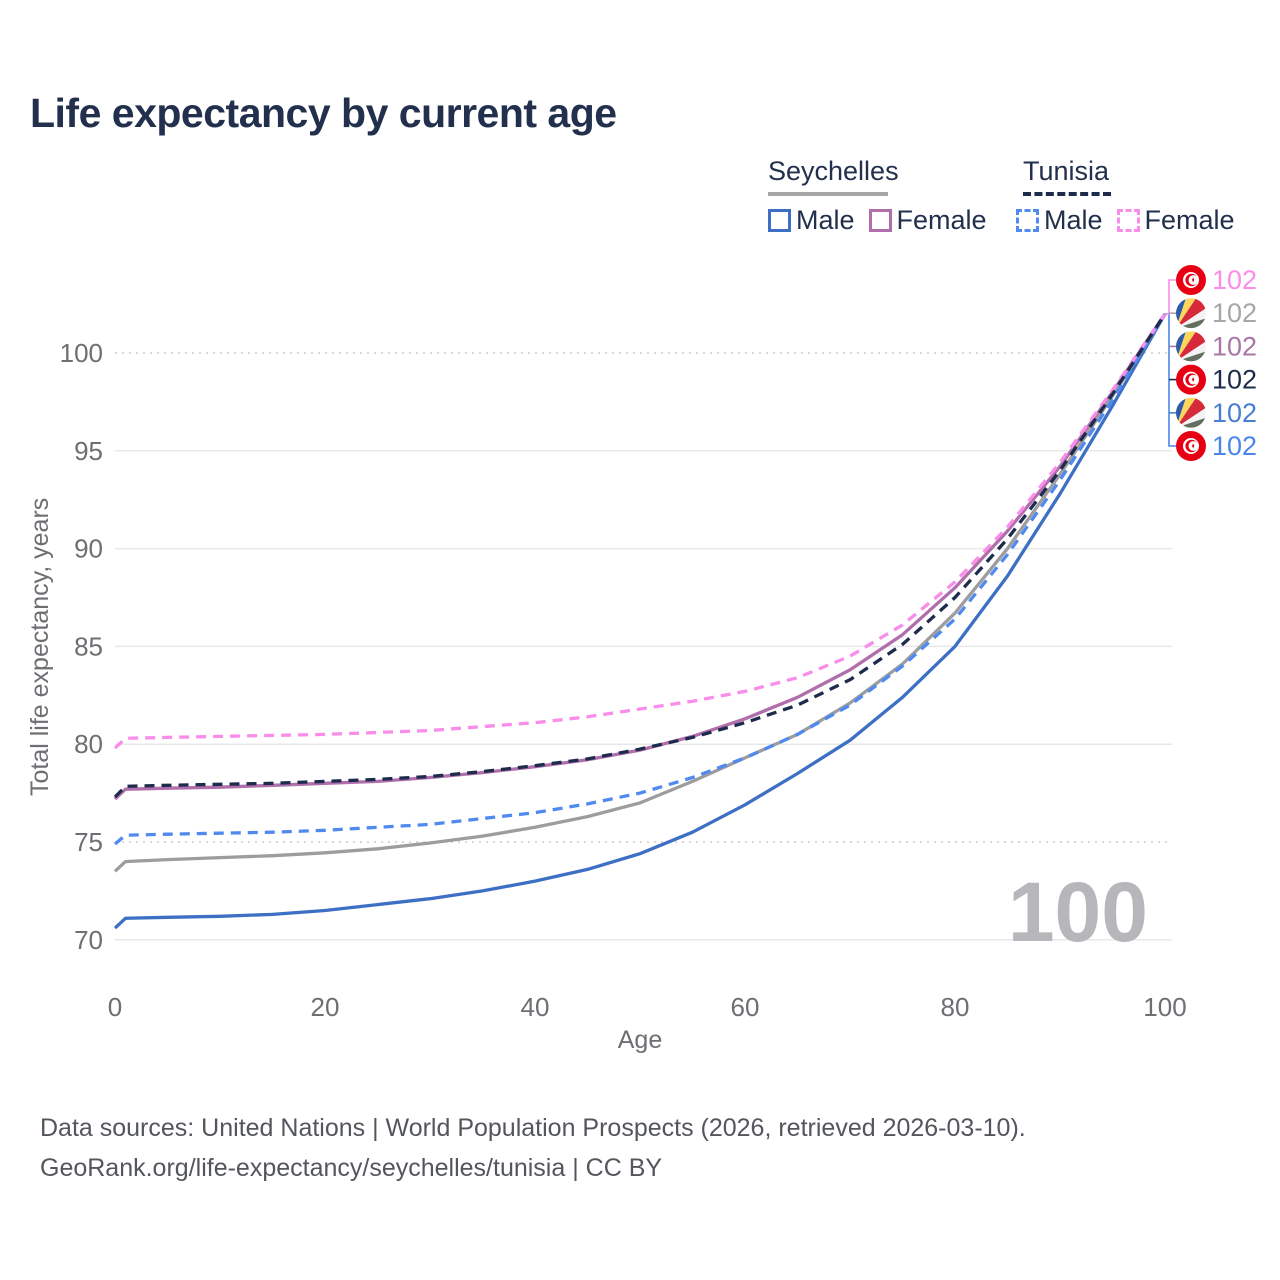 The image size is (1280, 1280). I want to click on x-tick-label: 80, so click(955, 1007).